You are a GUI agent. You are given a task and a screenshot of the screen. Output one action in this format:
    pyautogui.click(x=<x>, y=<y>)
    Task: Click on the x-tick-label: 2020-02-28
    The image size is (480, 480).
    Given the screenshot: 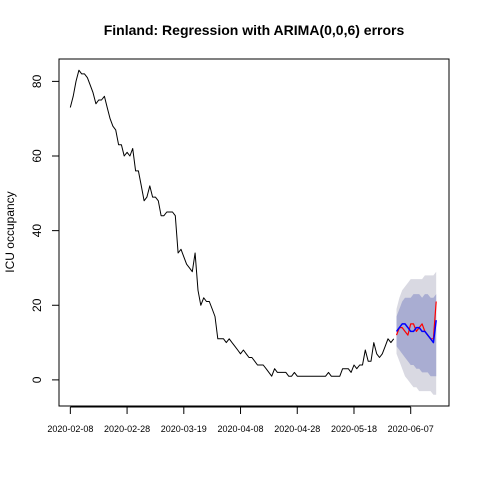 What is the action you would take?
    pyautogui.click(x=127, y=429)
    